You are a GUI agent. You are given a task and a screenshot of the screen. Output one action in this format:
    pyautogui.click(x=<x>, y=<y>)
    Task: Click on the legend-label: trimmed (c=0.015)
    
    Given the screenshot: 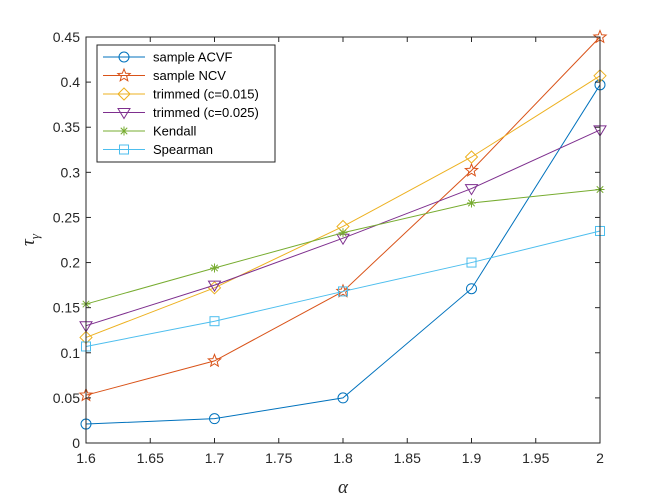 What is the action you would take?
    pyautogui.click(x=206, y=94)
    